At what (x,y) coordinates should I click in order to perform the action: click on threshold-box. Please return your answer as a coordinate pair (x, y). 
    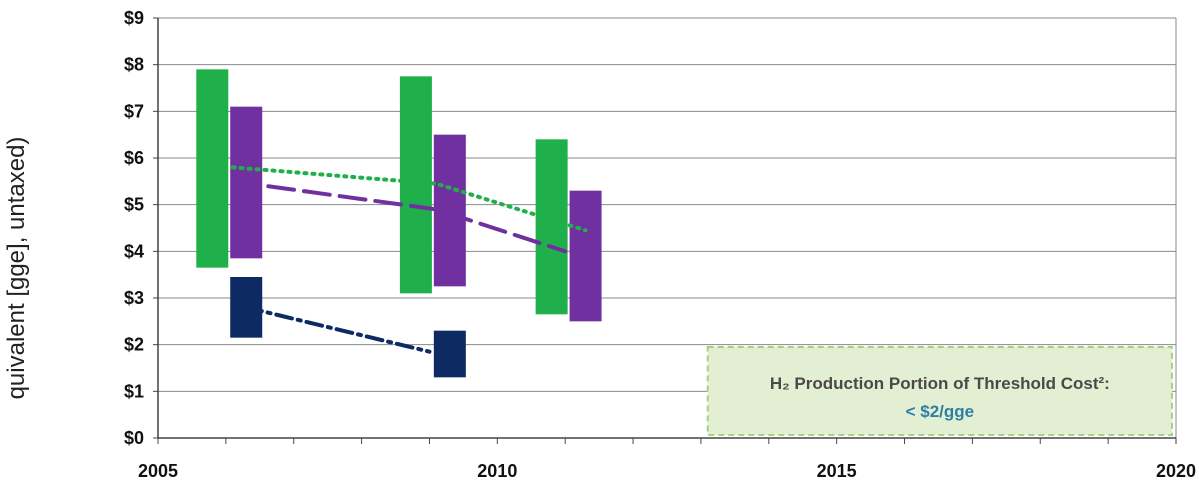
    Looking at the image, I should click on (939, 391).